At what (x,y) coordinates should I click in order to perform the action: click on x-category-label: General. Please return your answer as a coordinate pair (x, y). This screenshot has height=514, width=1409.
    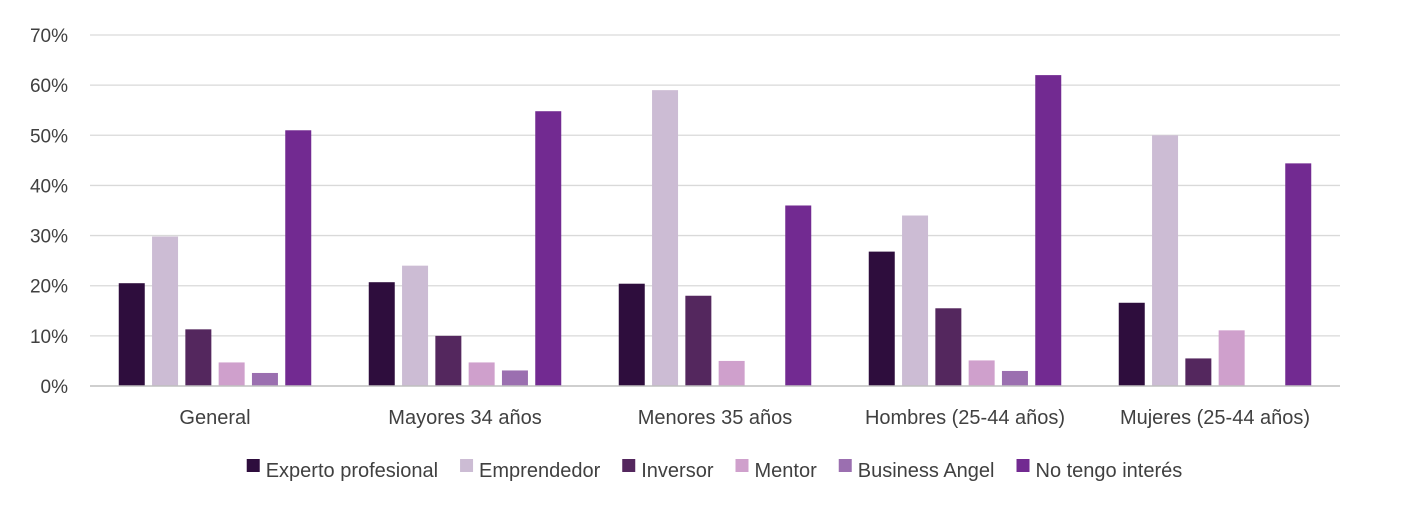
    Looking at the image, I should click on (214, 418).